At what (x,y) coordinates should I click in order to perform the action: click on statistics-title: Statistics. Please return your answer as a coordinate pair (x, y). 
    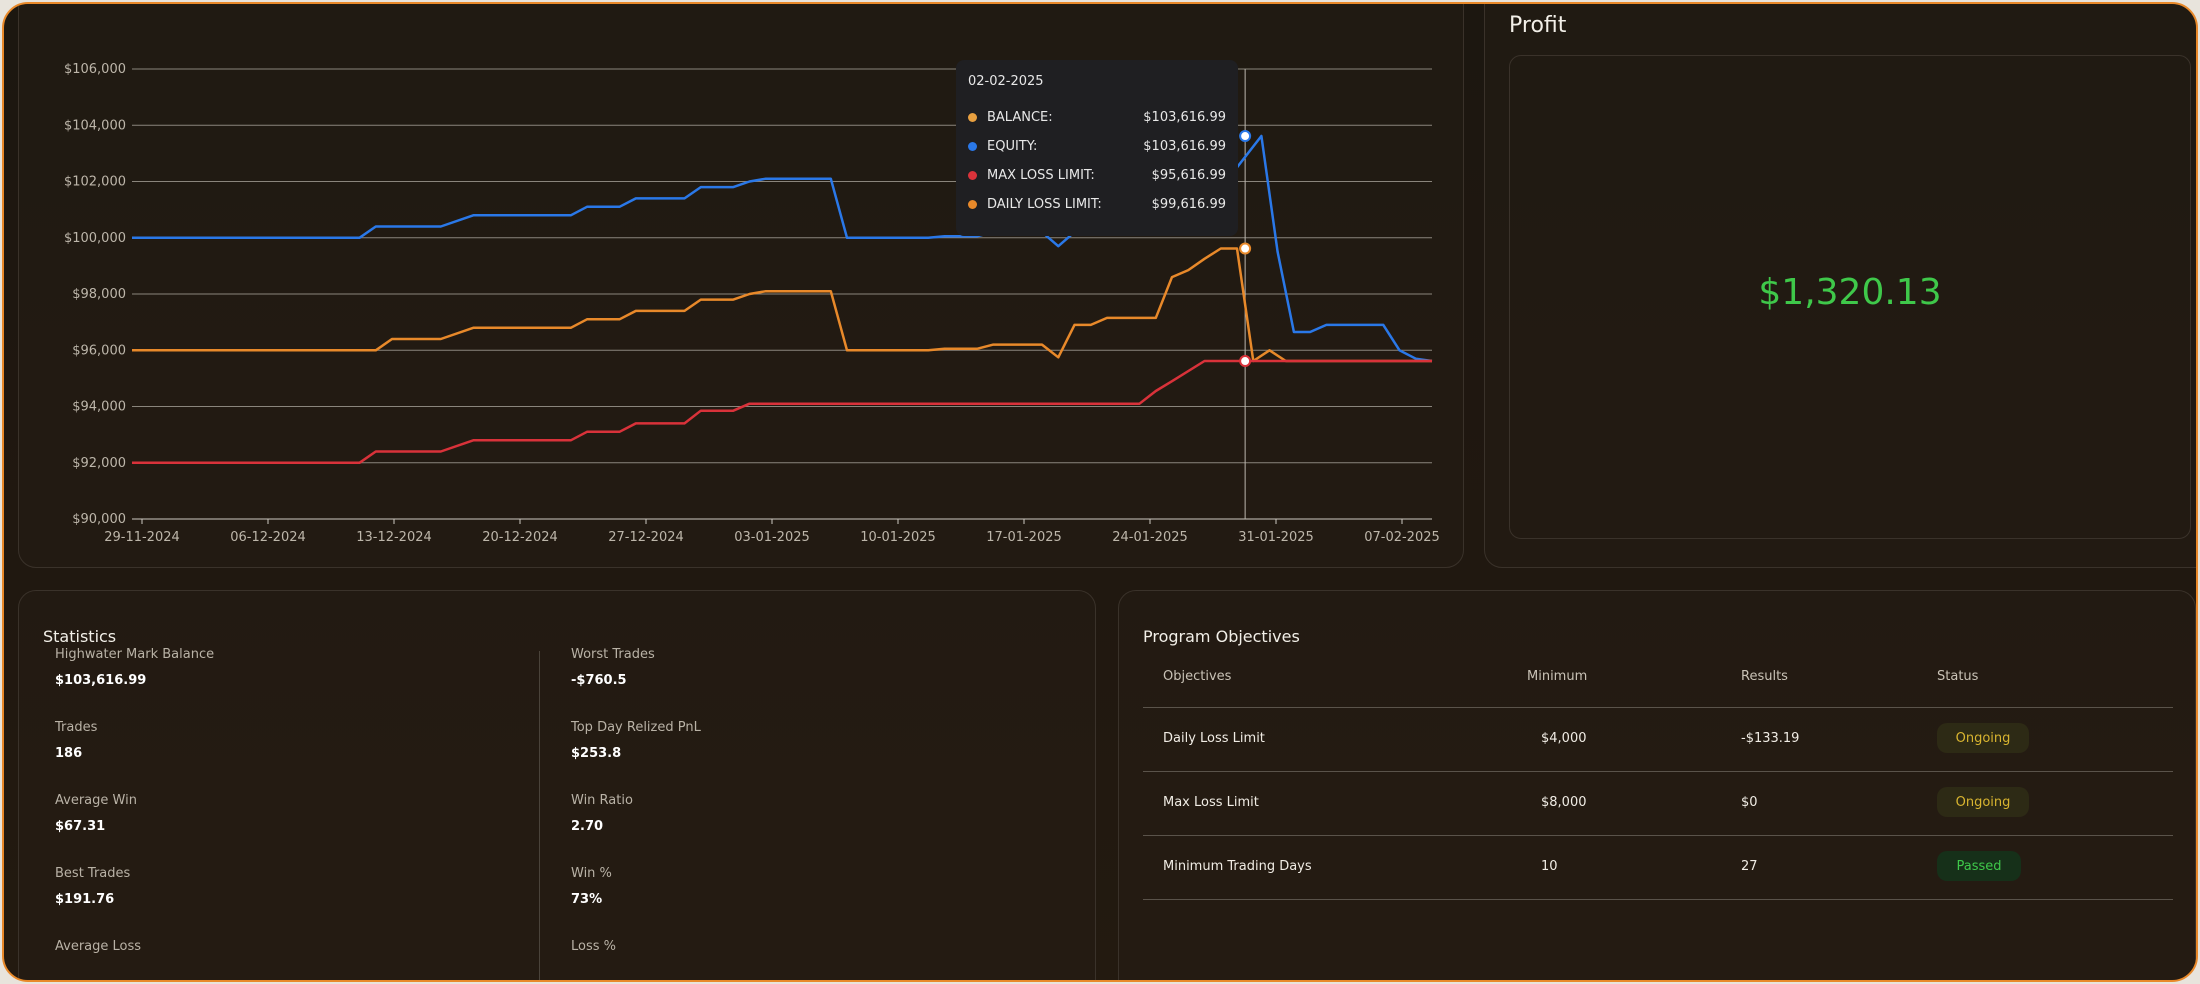
    Looking at the image, I should click on (80, 636).